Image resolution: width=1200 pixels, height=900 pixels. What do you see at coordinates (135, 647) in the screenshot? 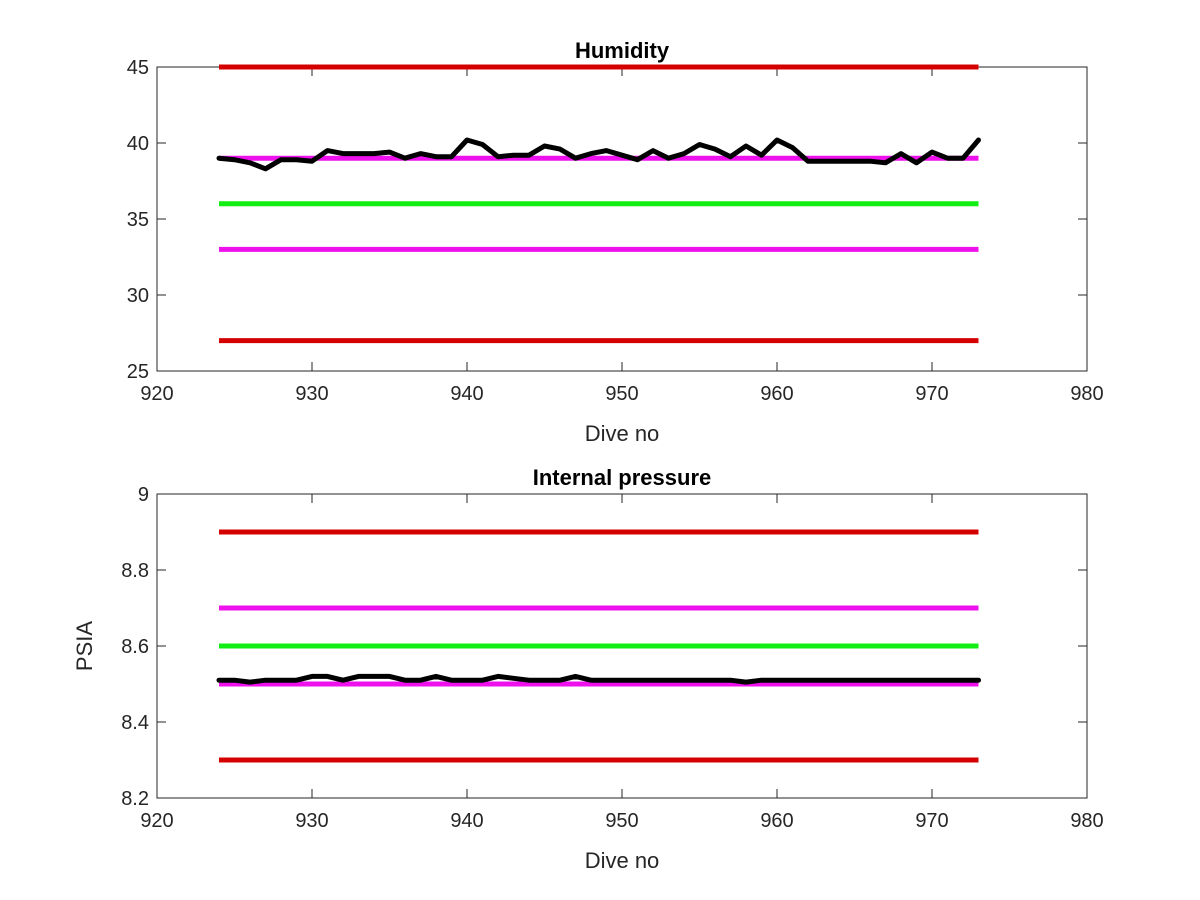
I see `y-tick-label: 8.6` at bounding box center [135, 647].